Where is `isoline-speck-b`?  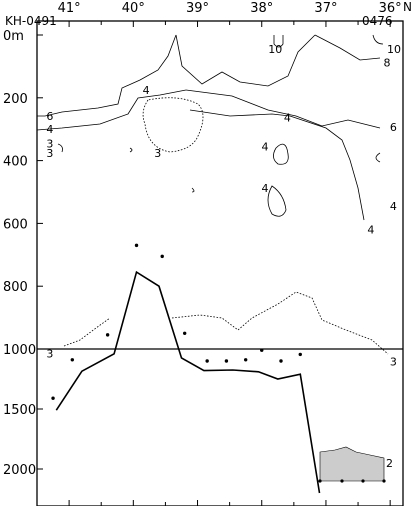 isoline-speck-b is located at coordinates (193, 190).